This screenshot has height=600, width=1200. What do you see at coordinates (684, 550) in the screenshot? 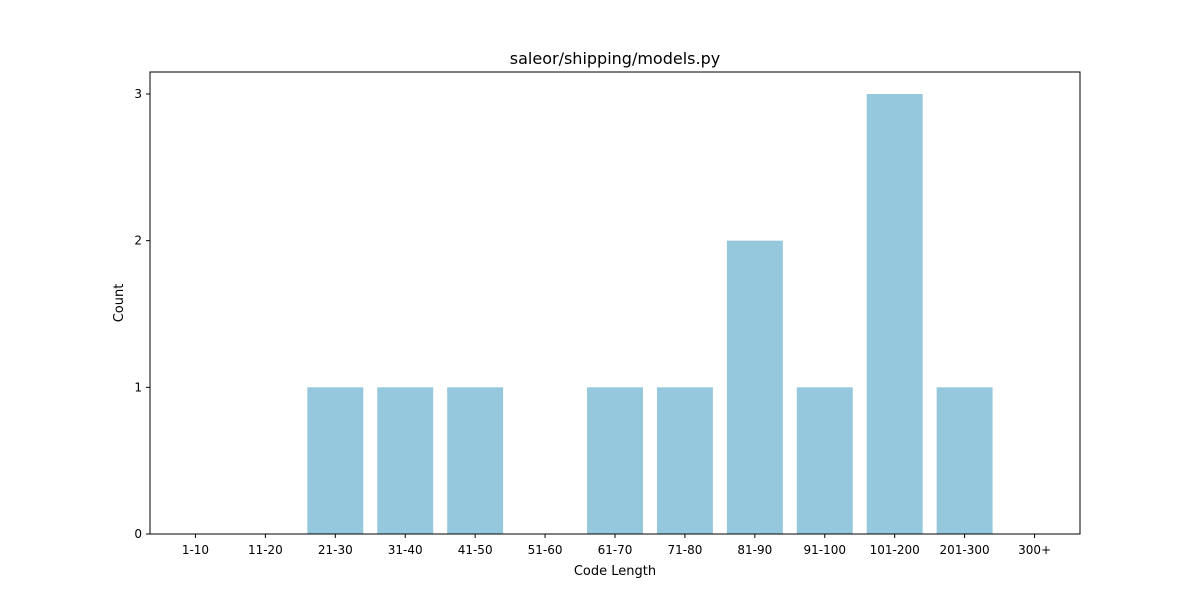
I see `x-tick-label: 71-80` at bounding box center [684, 550].